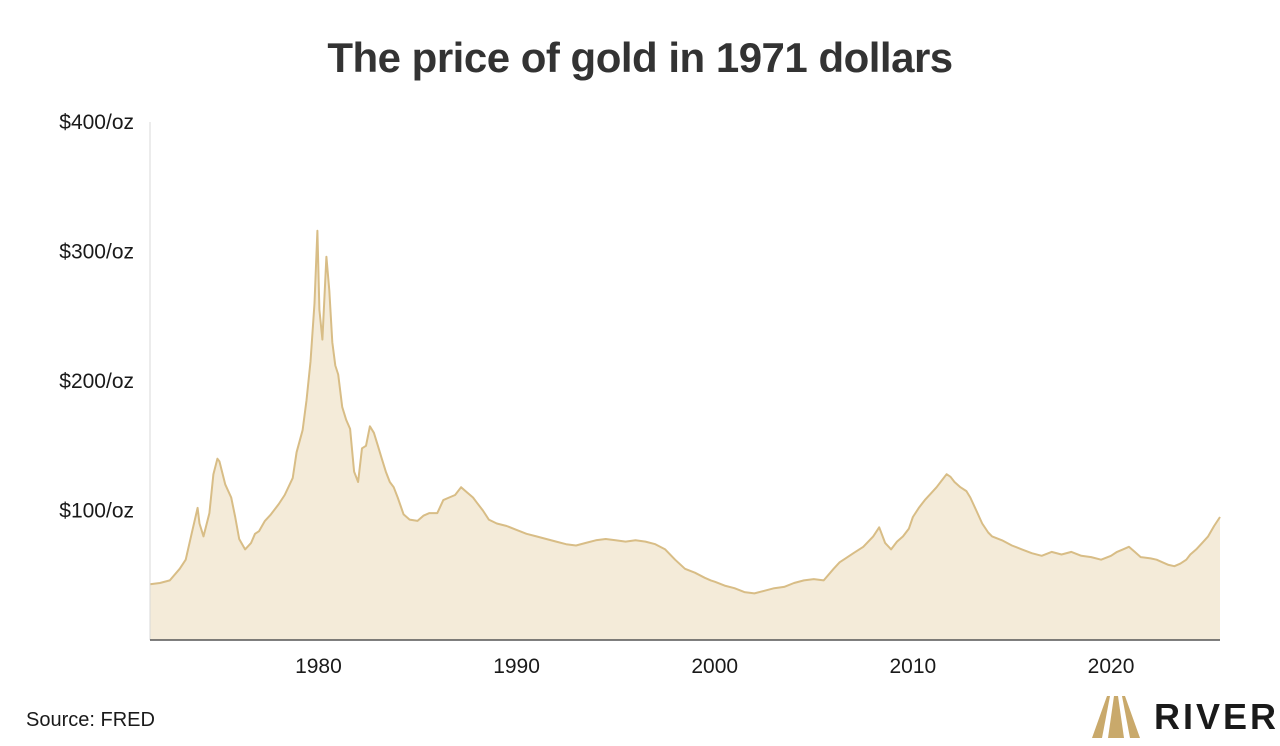 The width and height of the screenshot is (1280, 746). Describe the element at coordinates (96, 381) in the screenshot. I see `y-tick-label: $200/oz` at that location.